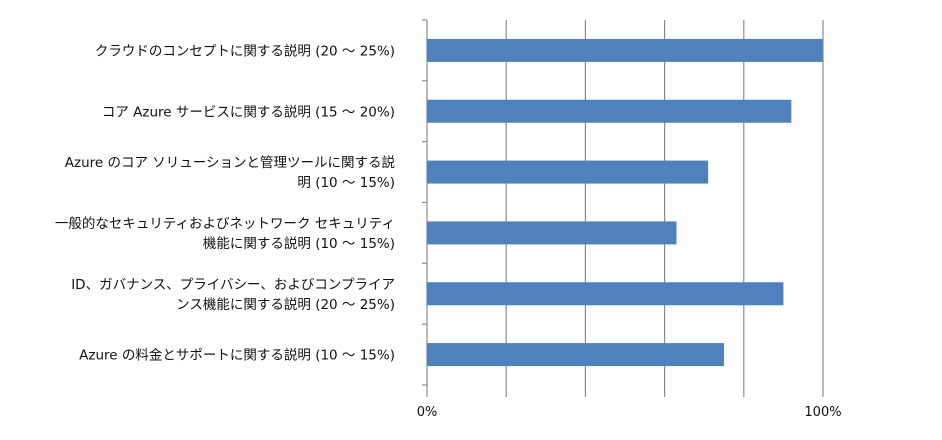  What do you see at coordinates (427, 412) in the screenshot?
I see `x-tick-label-0: 0%` at bounding box center [427, 412].